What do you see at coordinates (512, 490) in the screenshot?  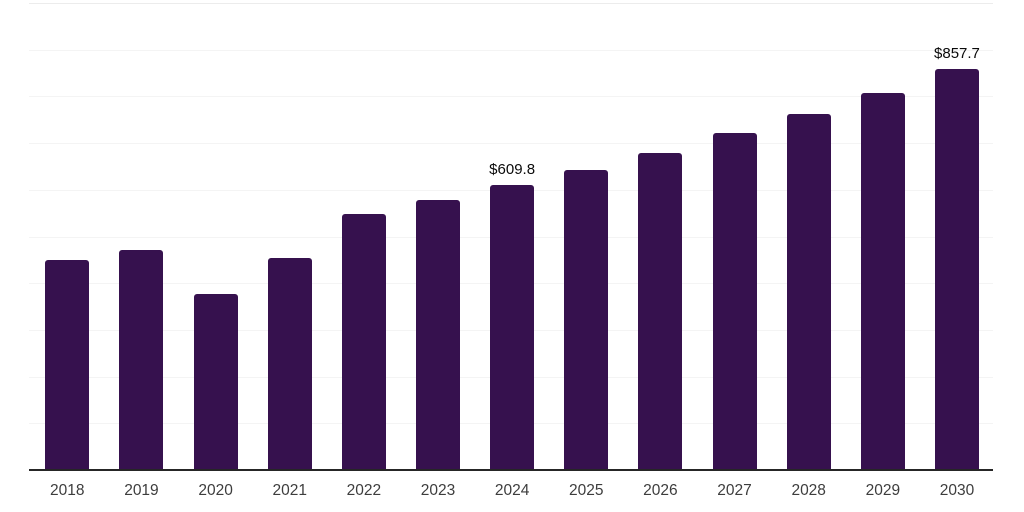 I see `x-tick-label-2024: 2024` at bounding box center [512, 490].